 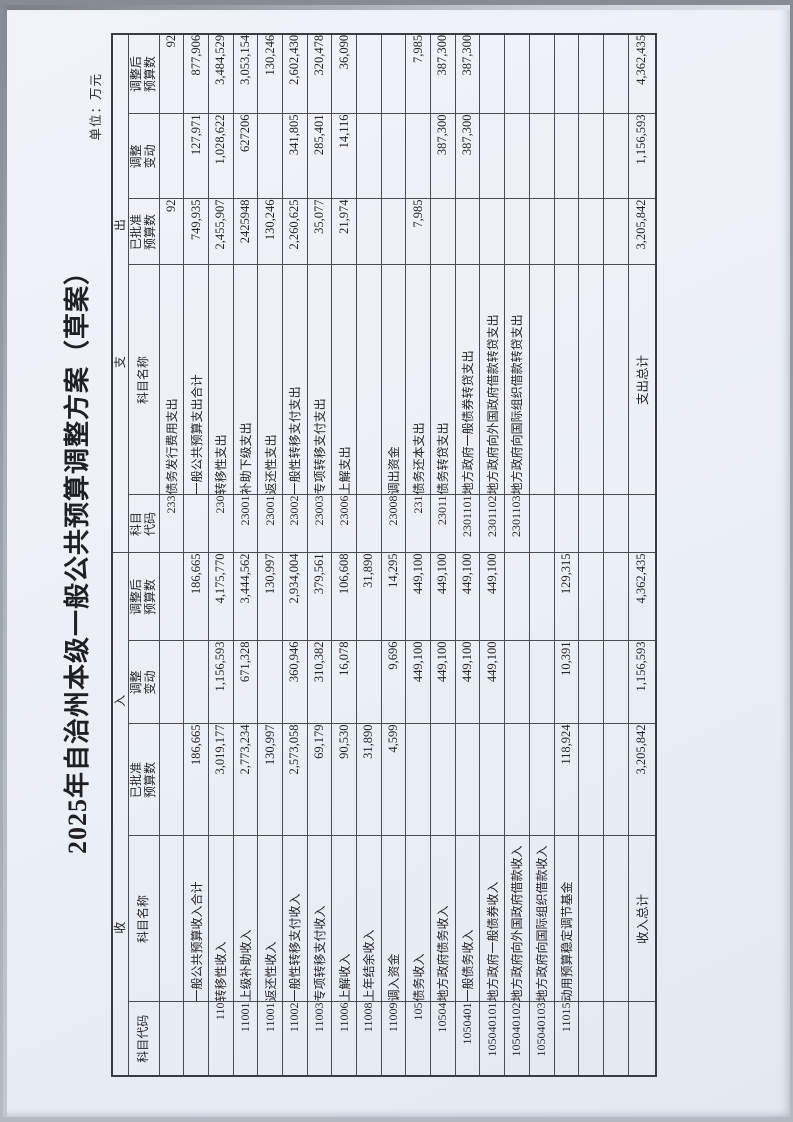 What do you see at coordinates (295, 231) in the screenshot?
I see `cell-expenditure-approved: 2,260,625` at bounding box center [295, 231].